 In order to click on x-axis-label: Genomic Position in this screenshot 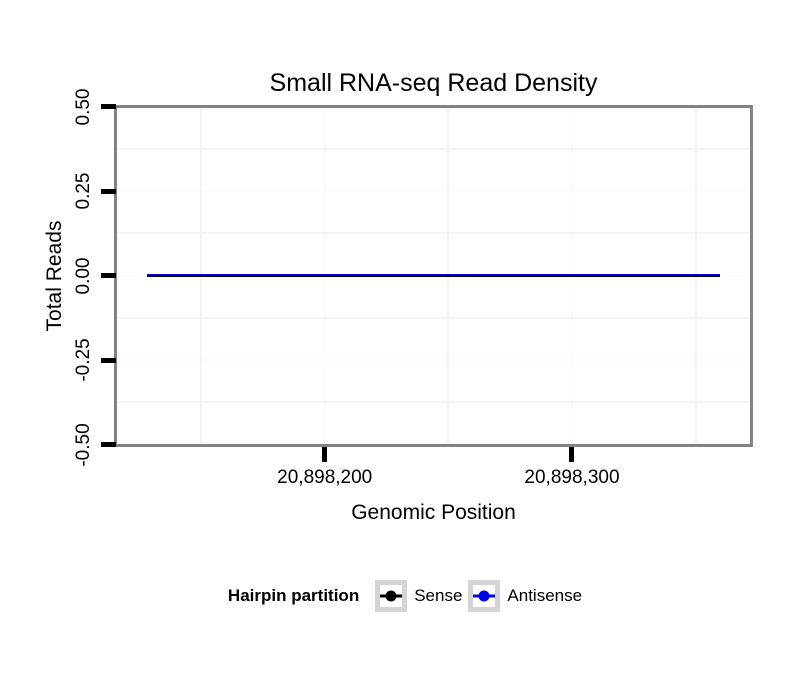, I will do `click(433, 512)`.